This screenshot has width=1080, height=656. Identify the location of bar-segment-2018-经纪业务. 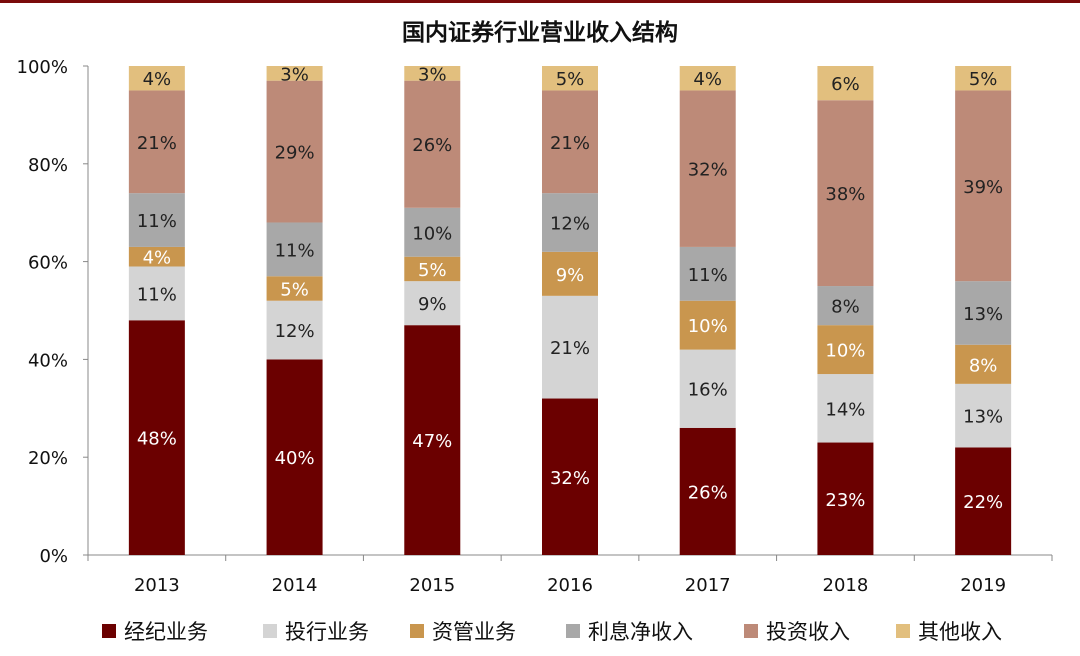
(845, 498).